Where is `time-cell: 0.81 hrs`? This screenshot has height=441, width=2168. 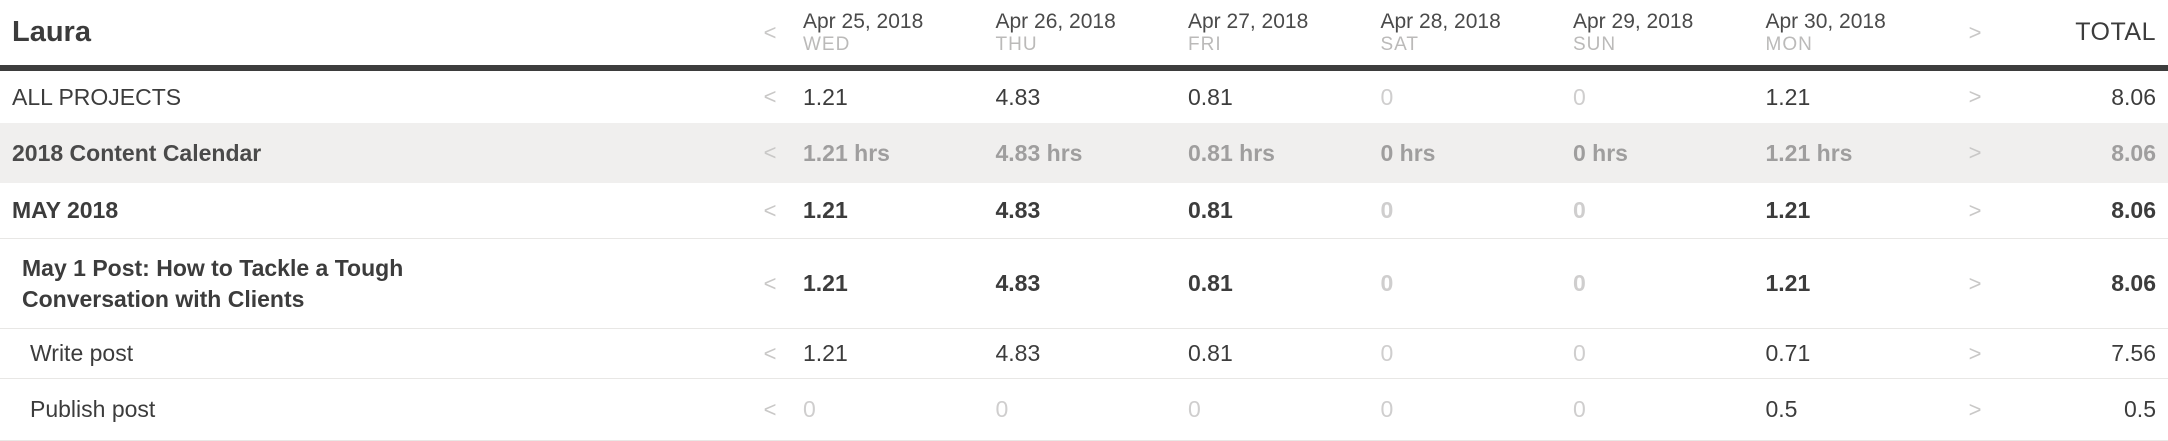
time-cell: 0.81 hrs is located at coordinates (1231, 152).